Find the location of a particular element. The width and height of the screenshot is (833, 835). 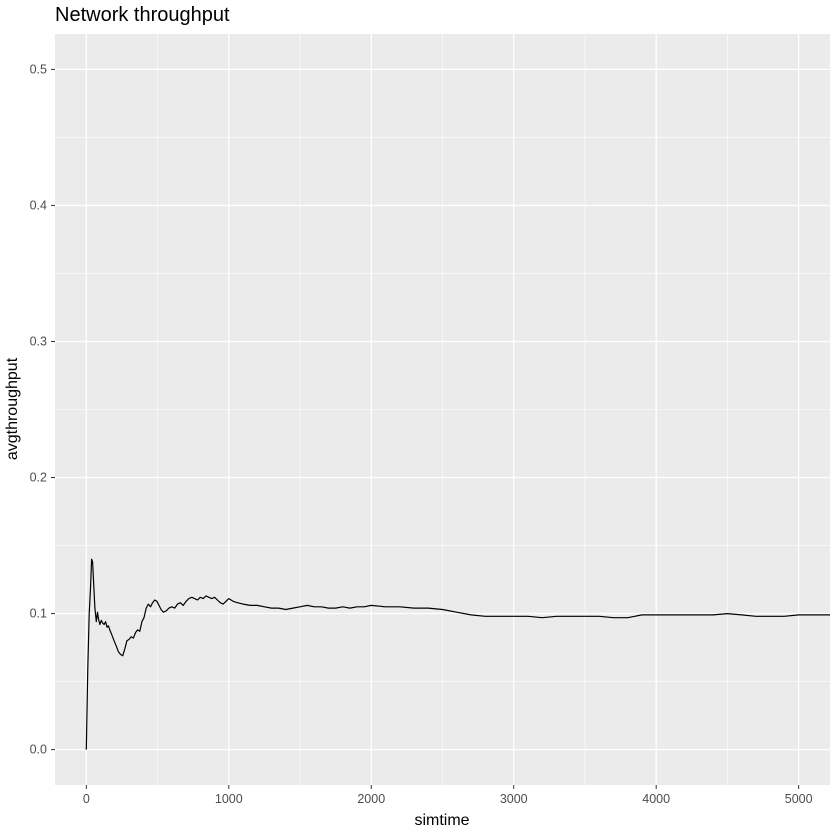

y-tick-label: 0.2 is located at coordinates (38, 478).